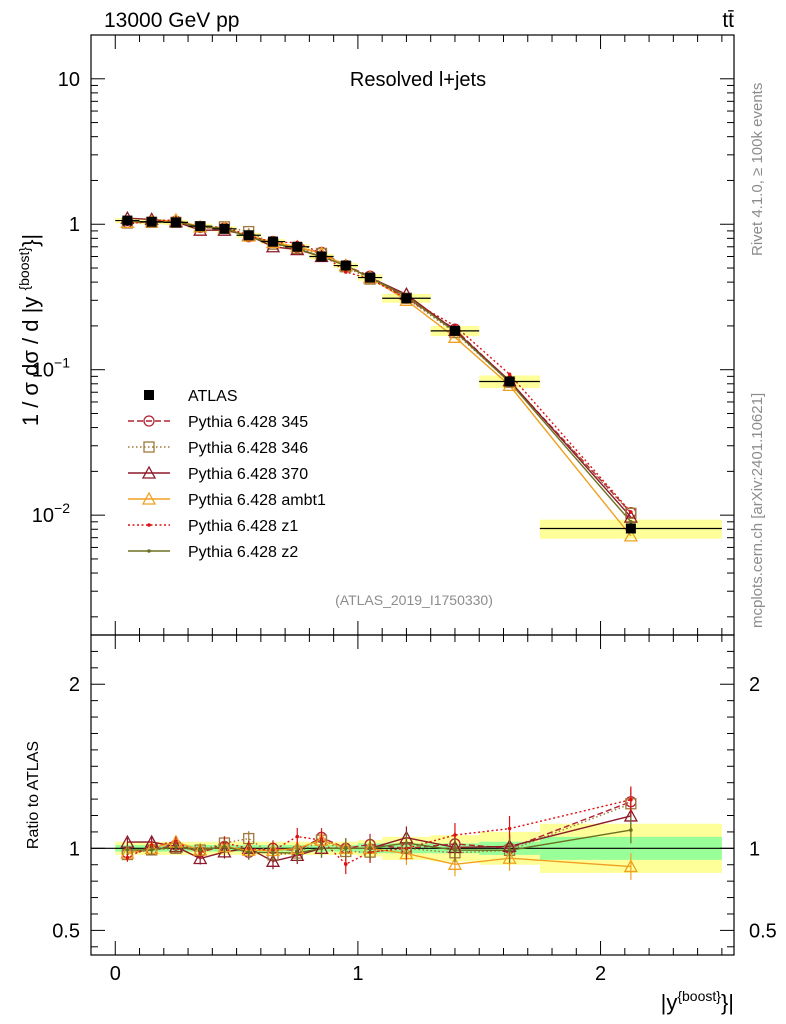 This screenshot has height=1024, width=786. What do you see at coordinates (697, 1001) in the screenshot?
I see `x-axis-label: |y{boost}}|` at bounding box center [697, 1001].